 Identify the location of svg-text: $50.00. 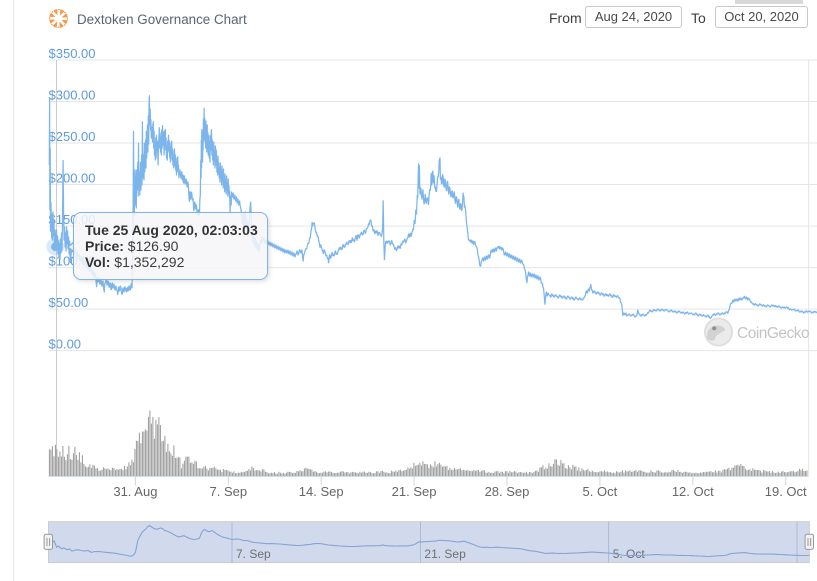
(69, 302).